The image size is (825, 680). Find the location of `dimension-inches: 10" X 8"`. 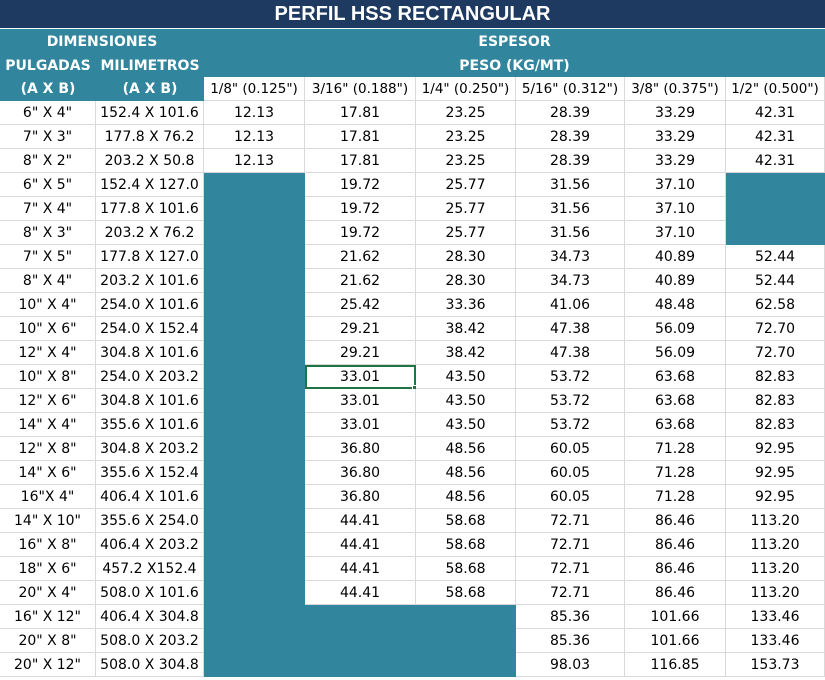

dimension-inches: 10" X 8" is located at coordinates (48, 377).